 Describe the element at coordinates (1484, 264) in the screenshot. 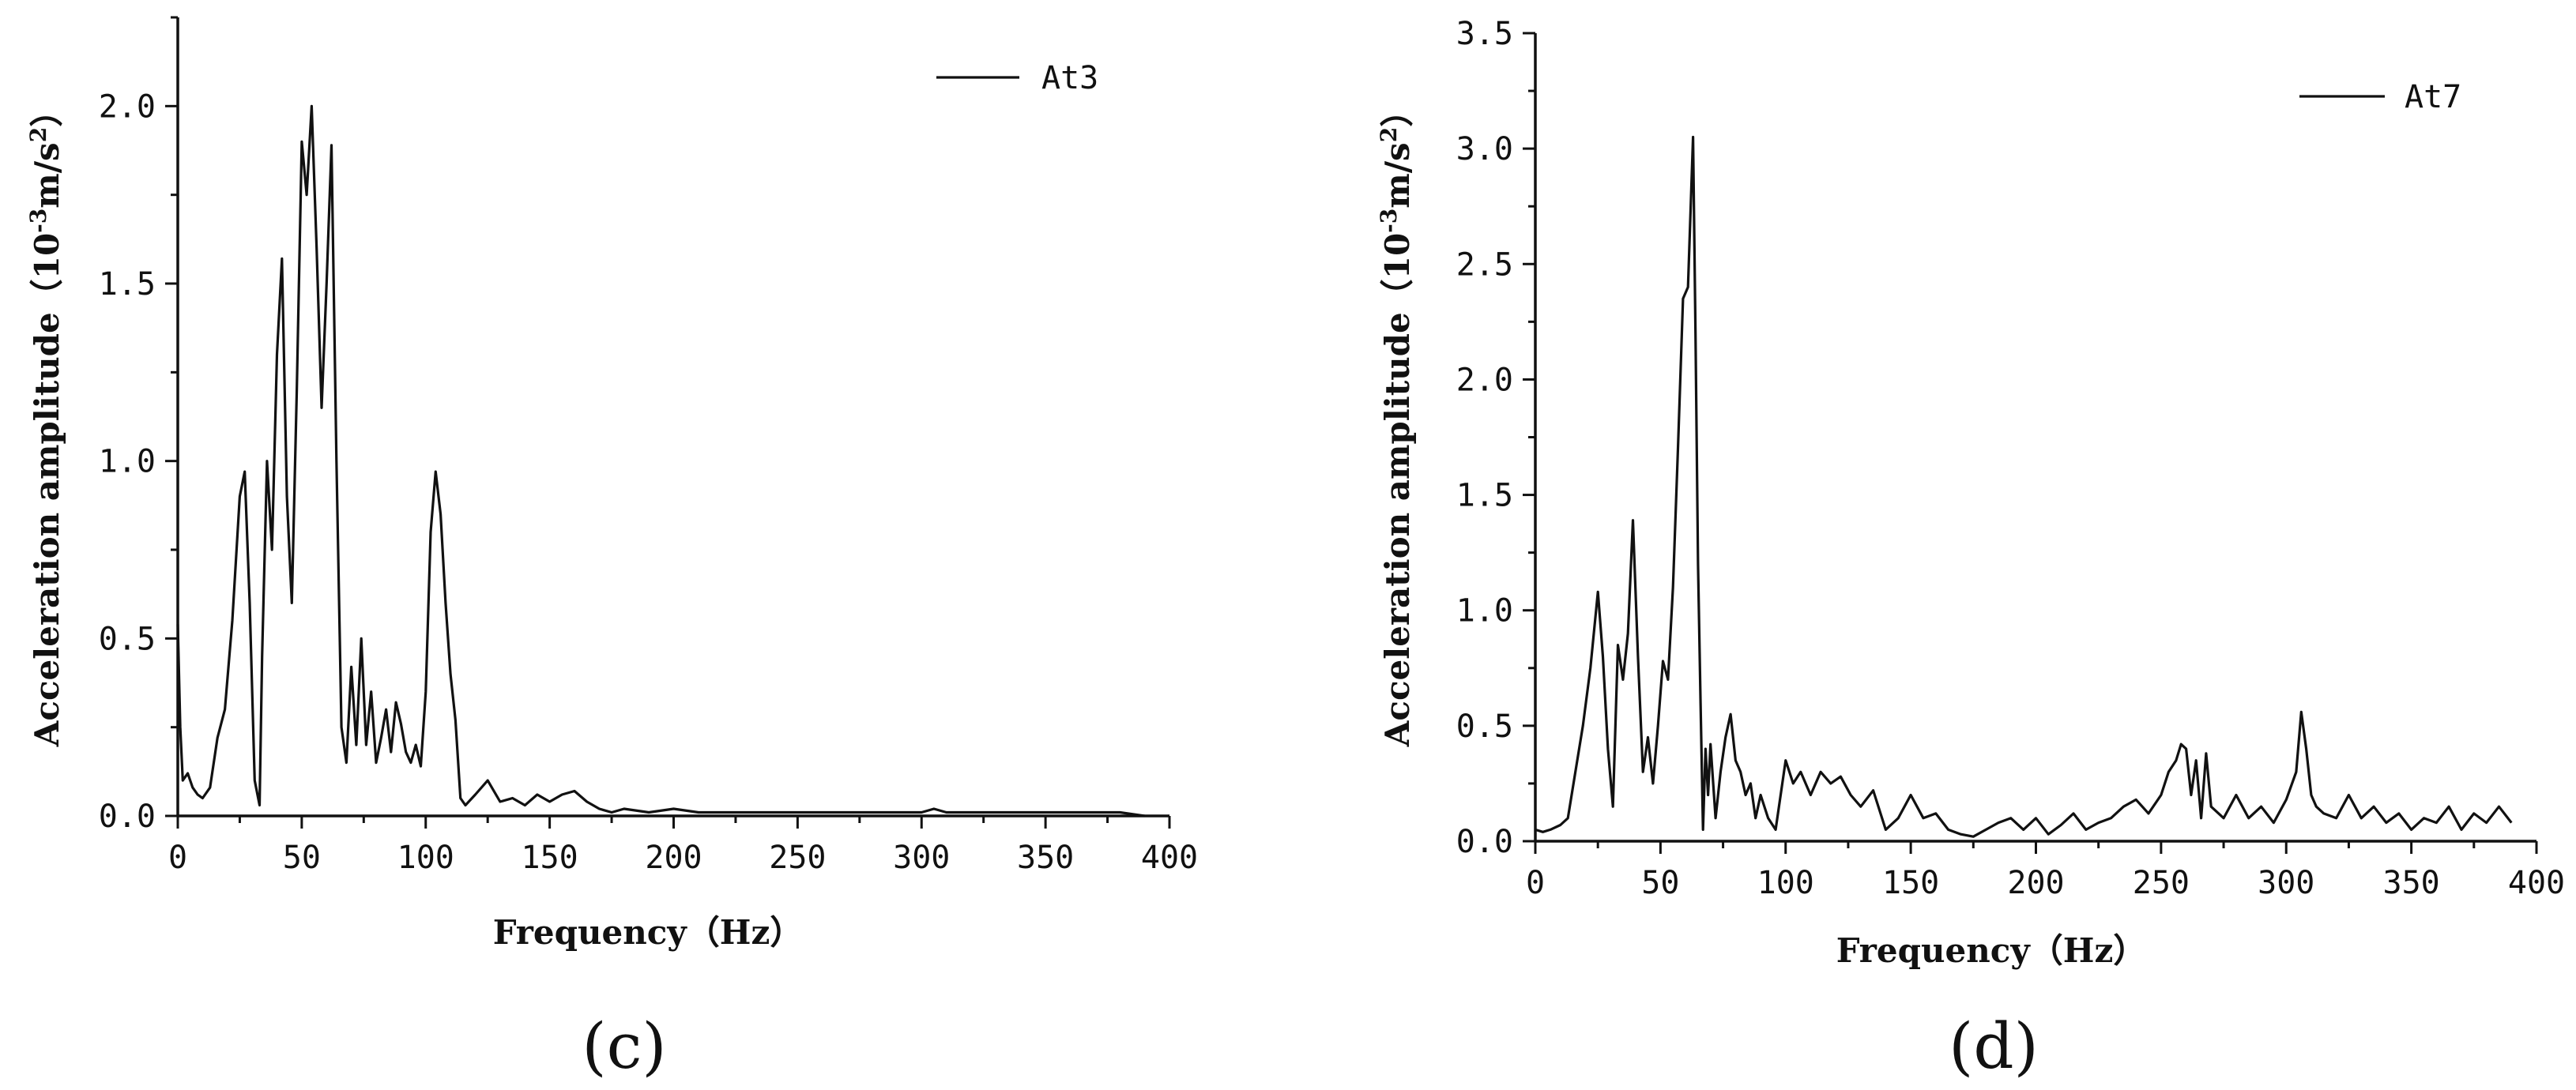

I see `y-tick-label: 2.5` at that location.